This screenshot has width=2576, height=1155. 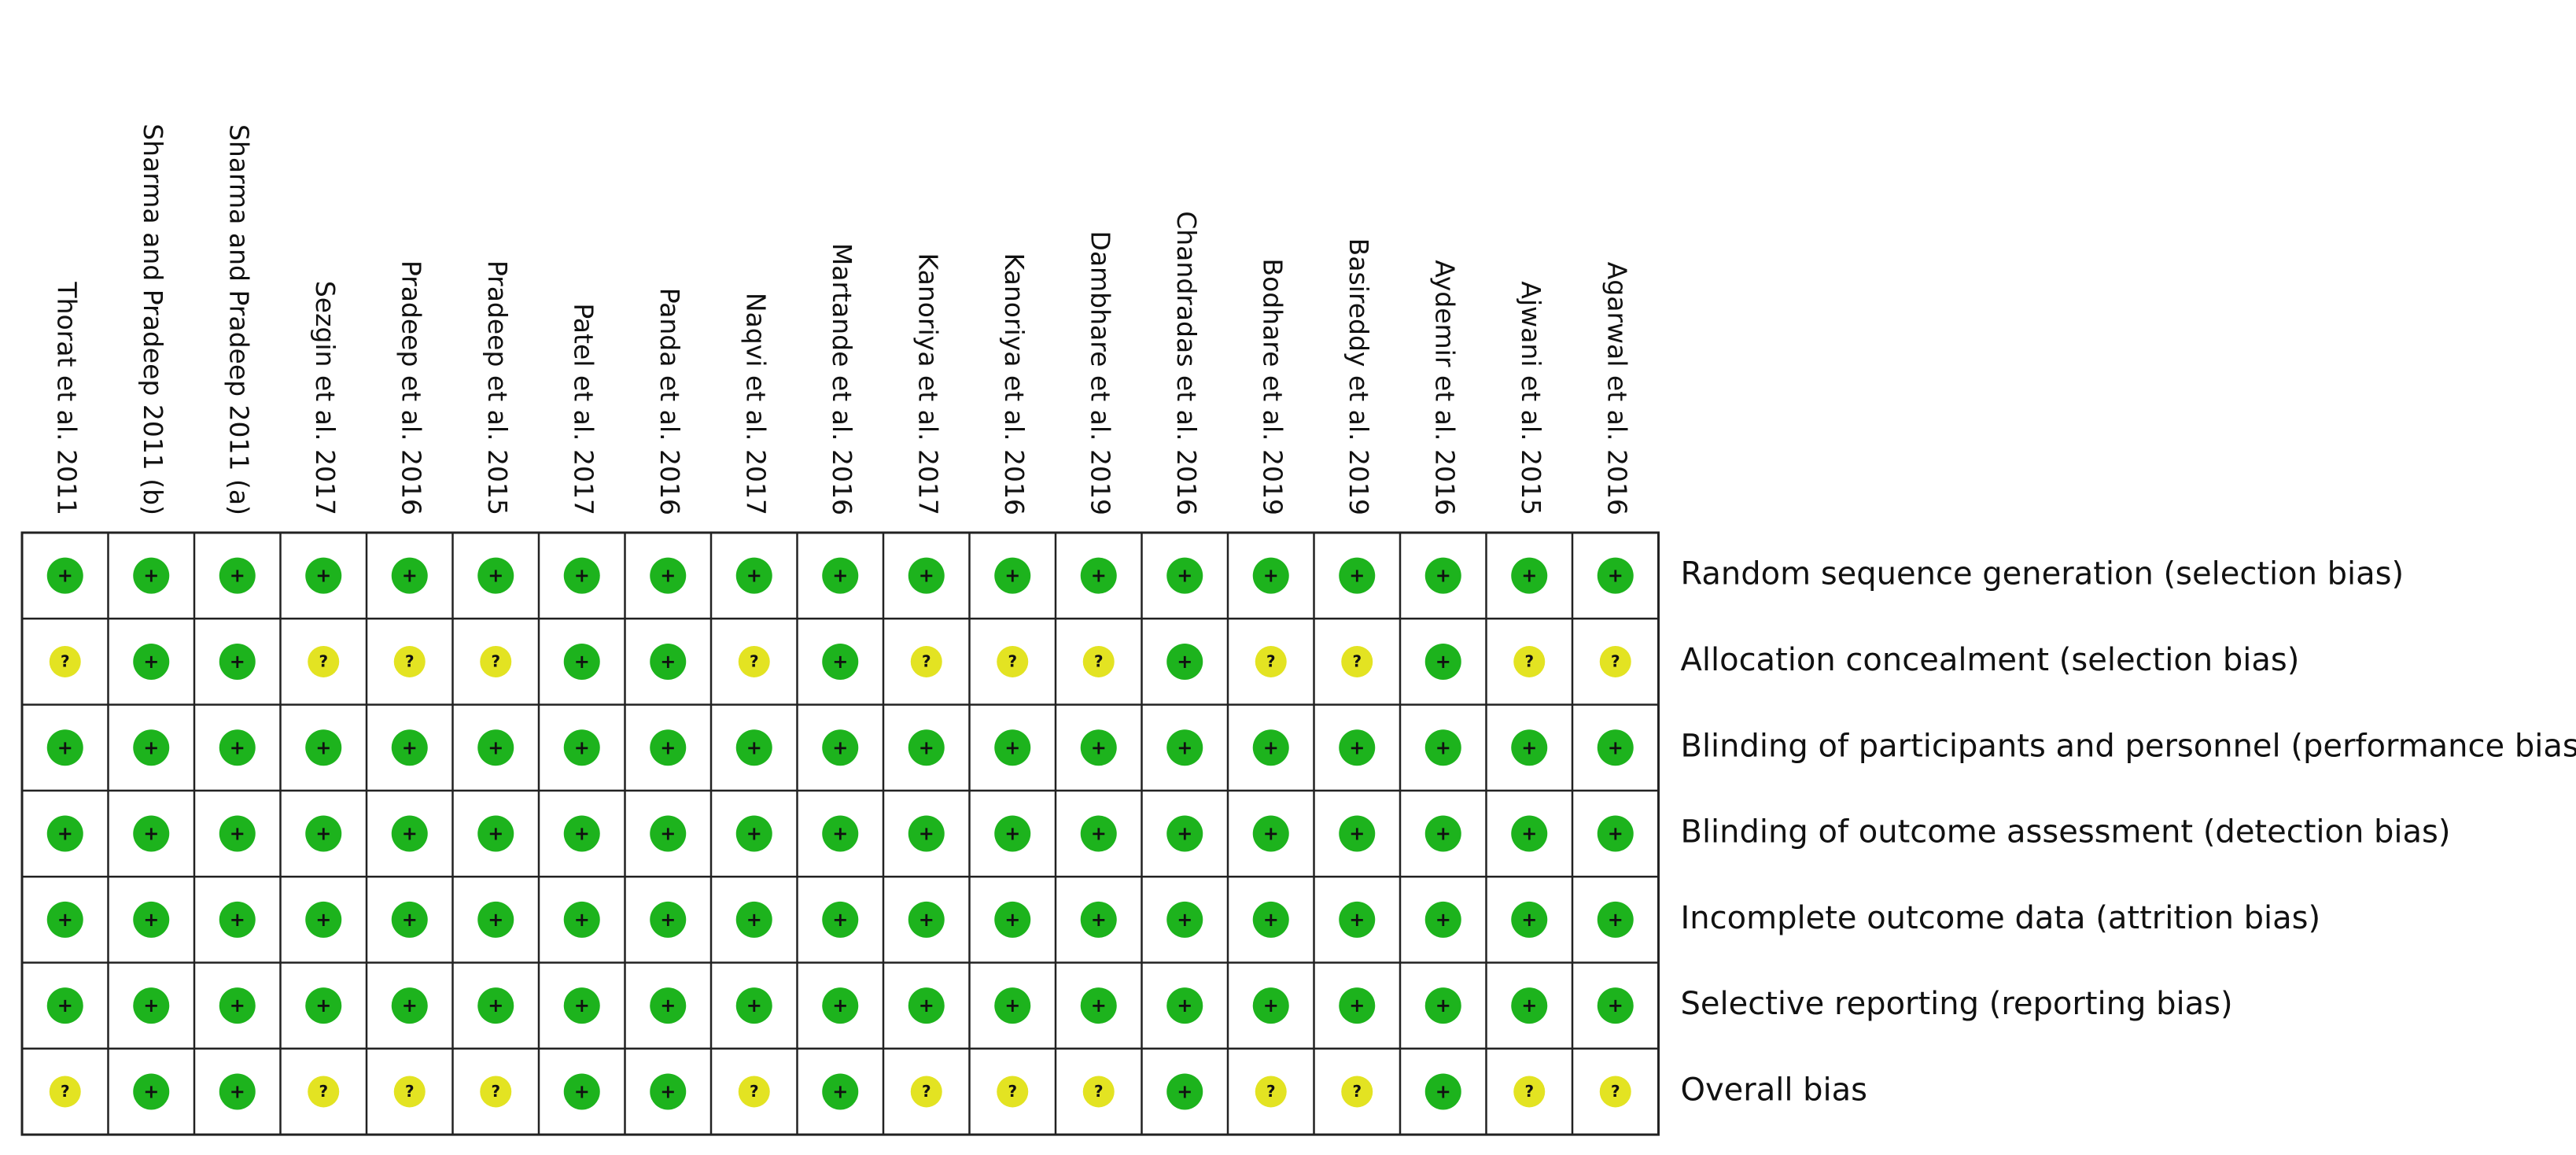 I want to click on study-label: Patel et al. 2017, so click(x=583, y=409).